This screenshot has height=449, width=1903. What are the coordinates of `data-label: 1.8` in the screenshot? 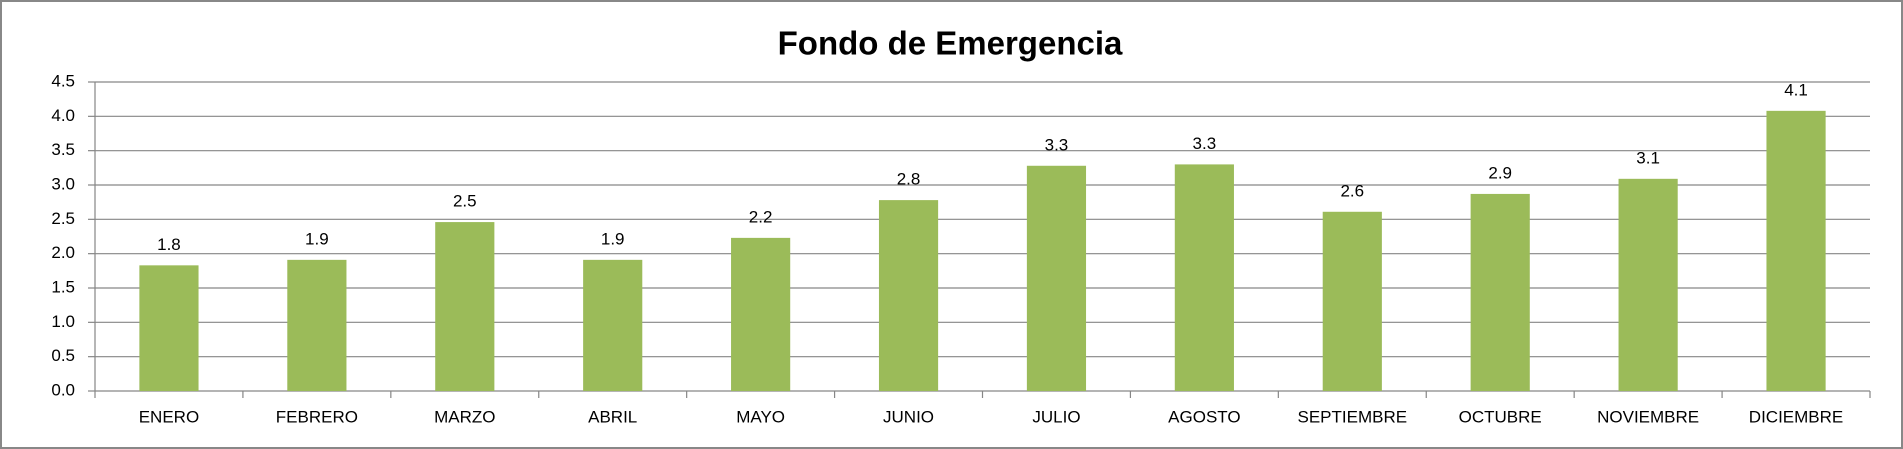 It's located at (169, 244).